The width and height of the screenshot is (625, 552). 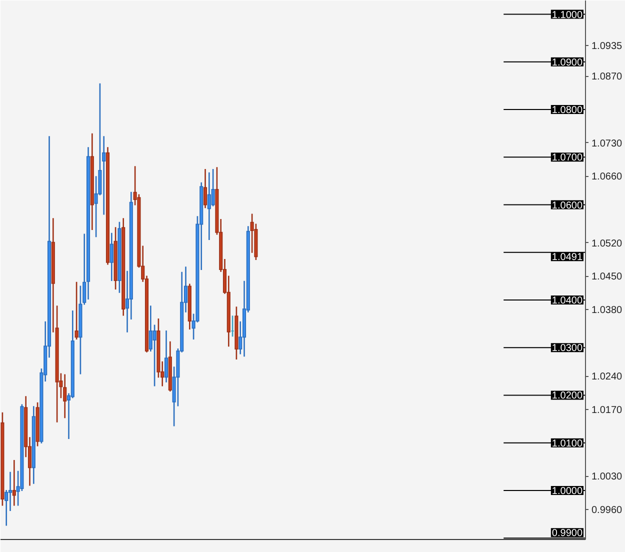 What do you see at coordinates (567, 396) in the screenshot?
I see `ref-line-label: 1.0200` at bounding box center [567, 396].